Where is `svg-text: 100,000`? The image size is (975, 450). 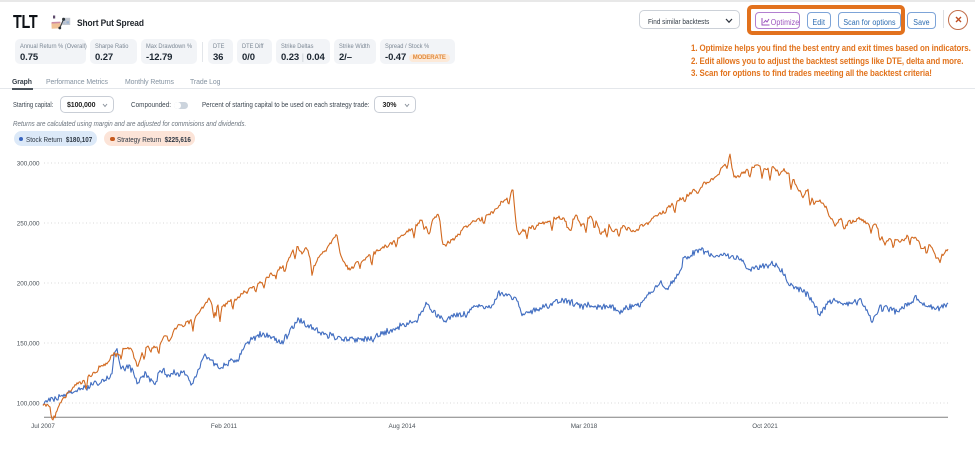
svg-text: 100,000 is located at coordinates (28, 403).